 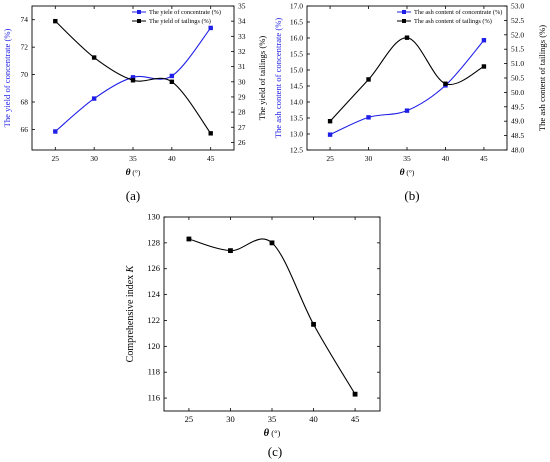 What do you see at coordinates (154, 398) in the screenshot?
I see `y-tick-label: 116` at bounding box center [154, 398].